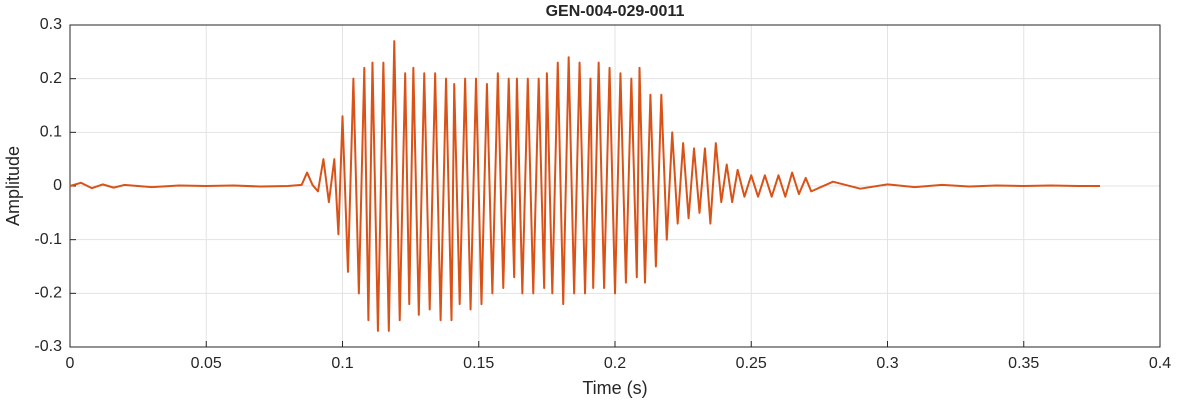 The image size is (1177, 404). I want to click on x-tick-label: 0.2, so click(615, 363).